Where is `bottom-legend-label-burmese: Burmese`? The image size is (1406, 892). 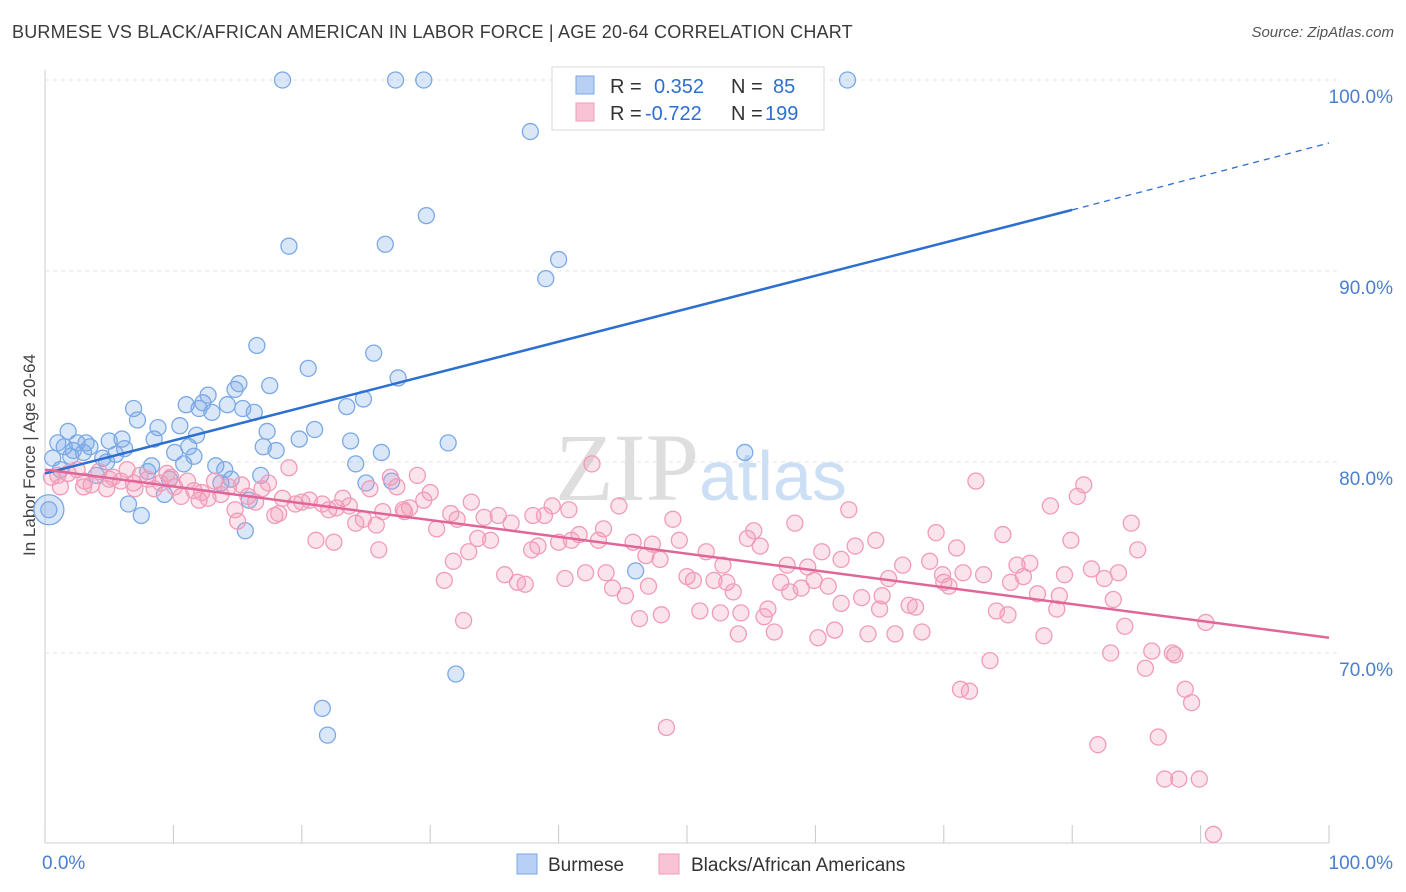
bottom-legend-label-burmese: Burmese is located at coordinates (586, 865).